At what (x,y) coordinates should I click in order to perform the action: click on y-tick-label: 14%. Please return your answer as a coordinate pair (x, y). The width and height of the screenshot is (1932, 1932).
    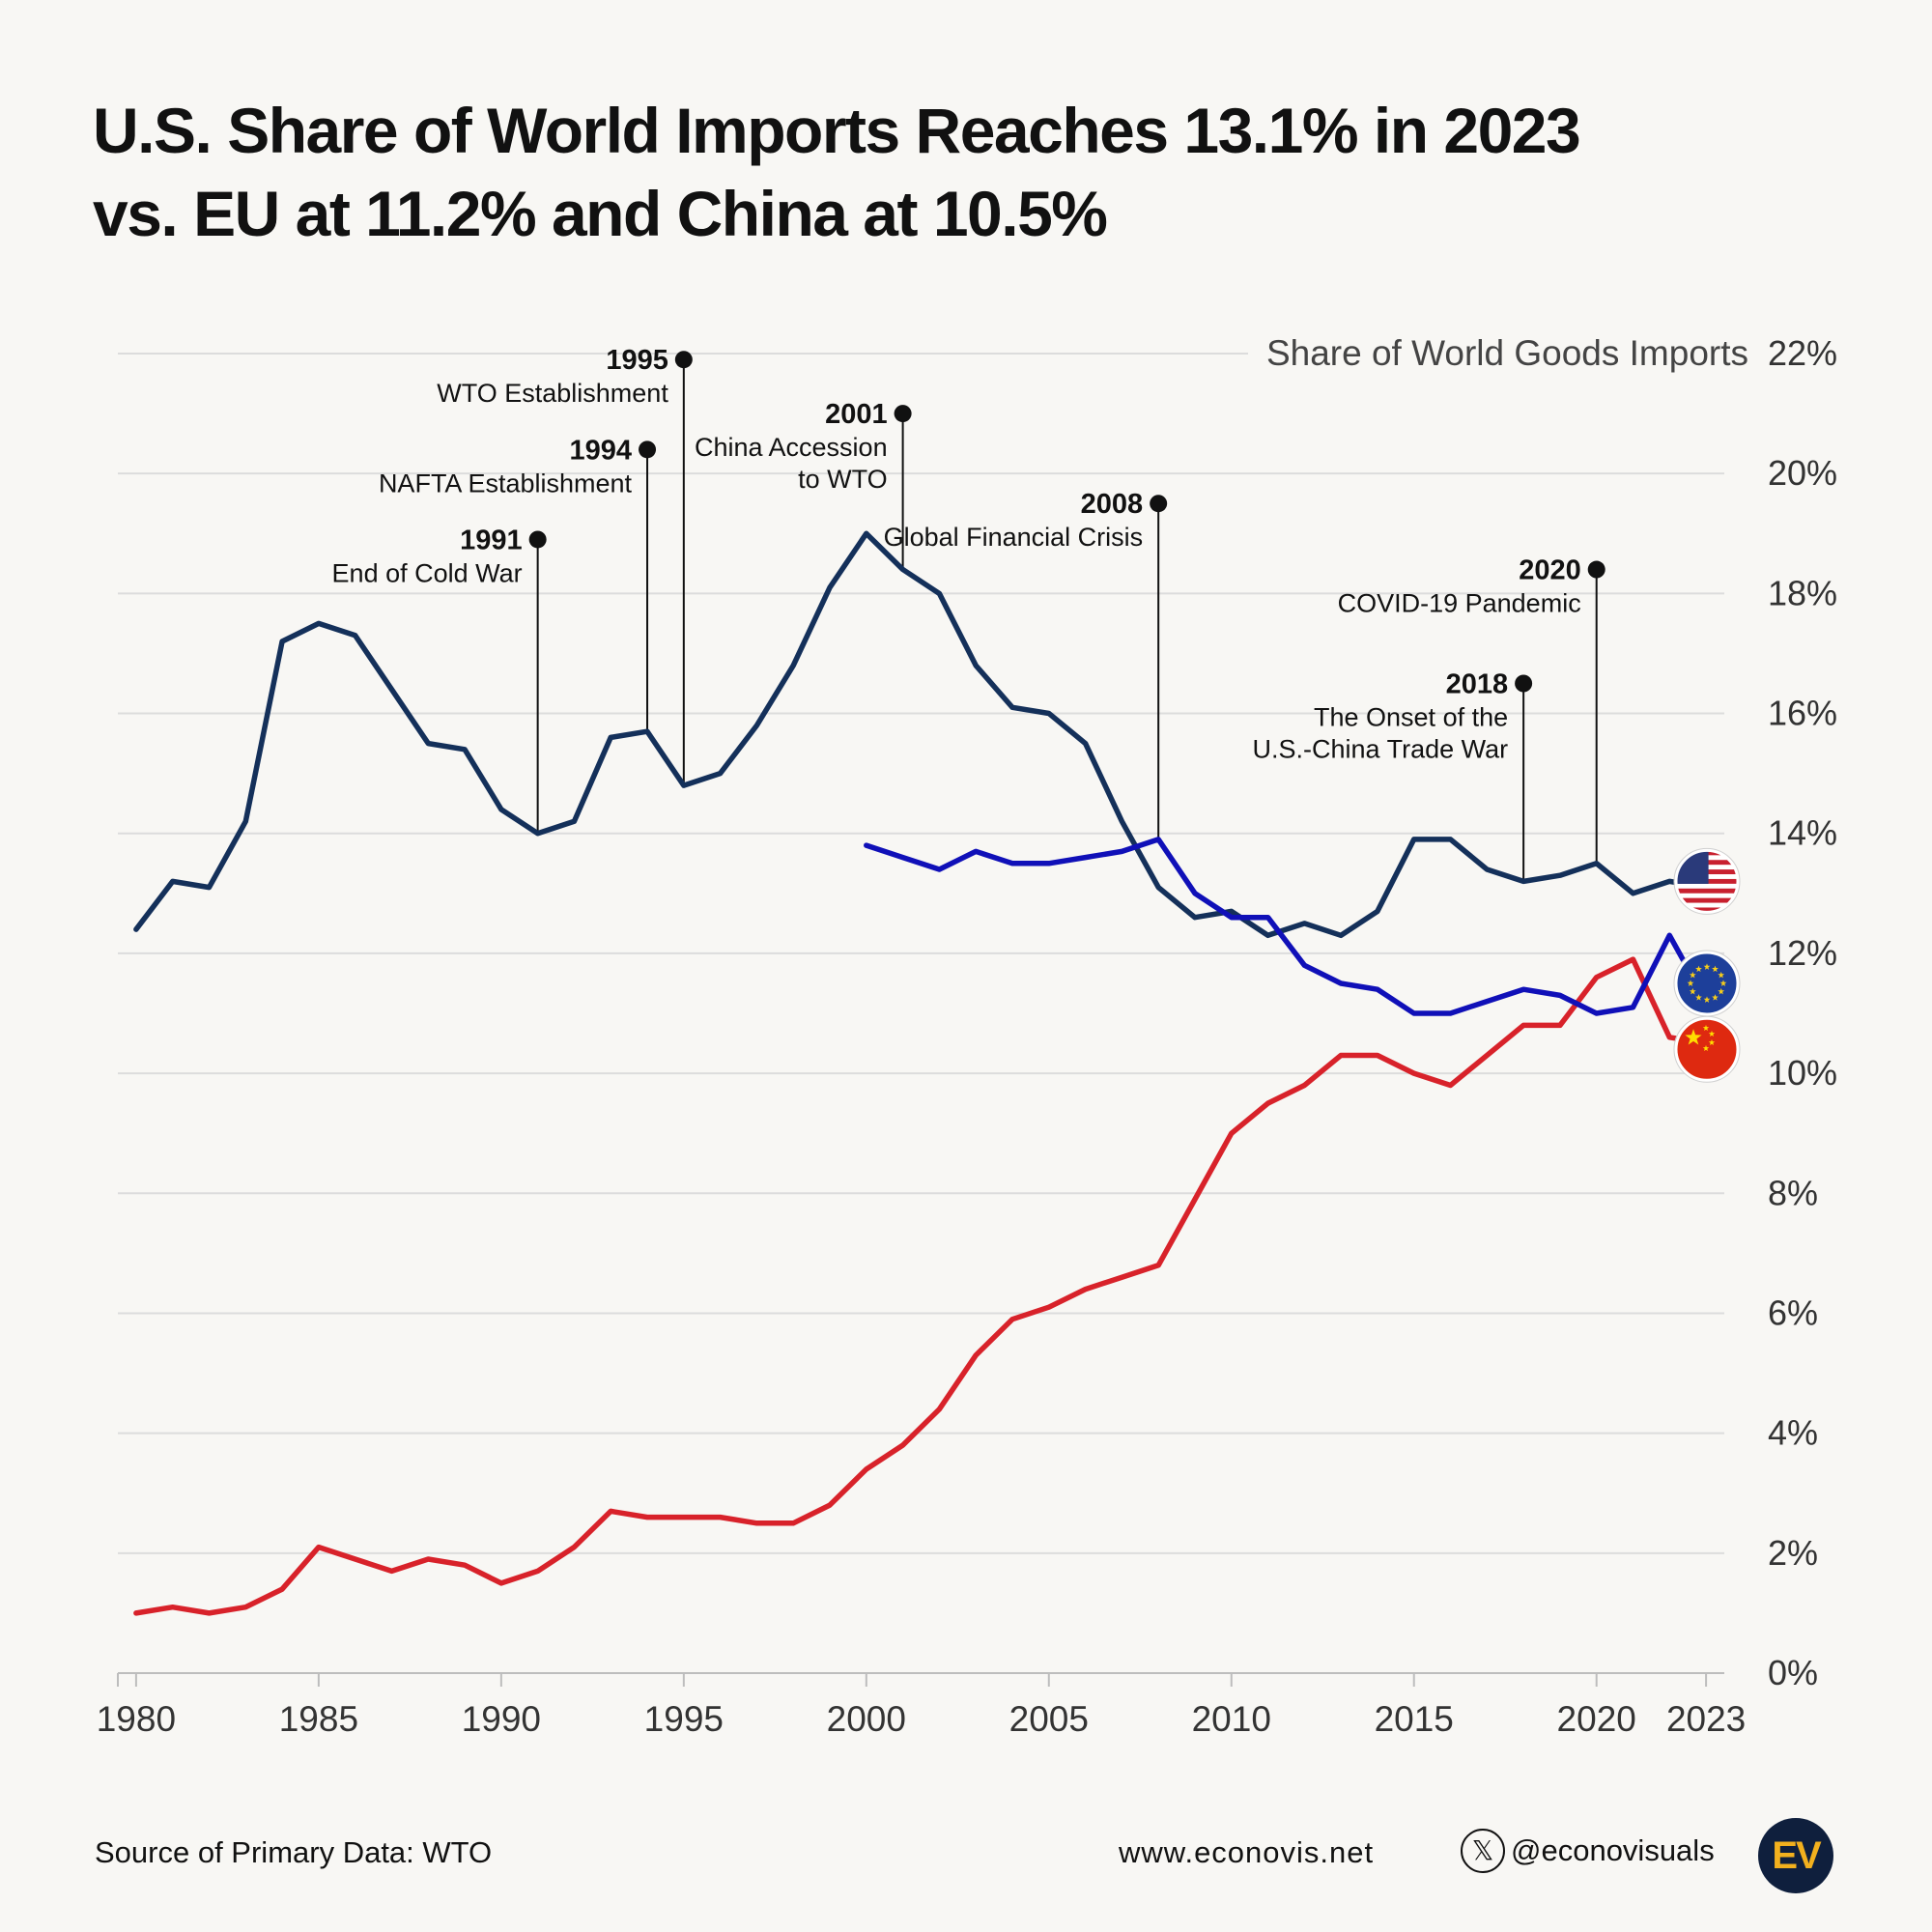
    Looking at the image, I should click on (1802, 833).